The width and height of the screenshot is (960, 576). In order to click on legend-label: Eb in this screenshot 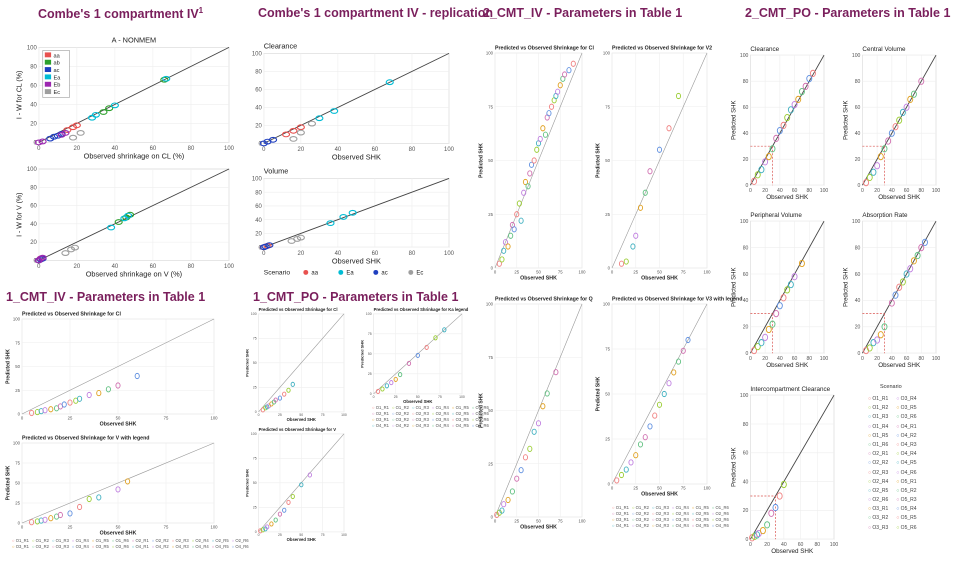, I will do `click(57, 86)`.